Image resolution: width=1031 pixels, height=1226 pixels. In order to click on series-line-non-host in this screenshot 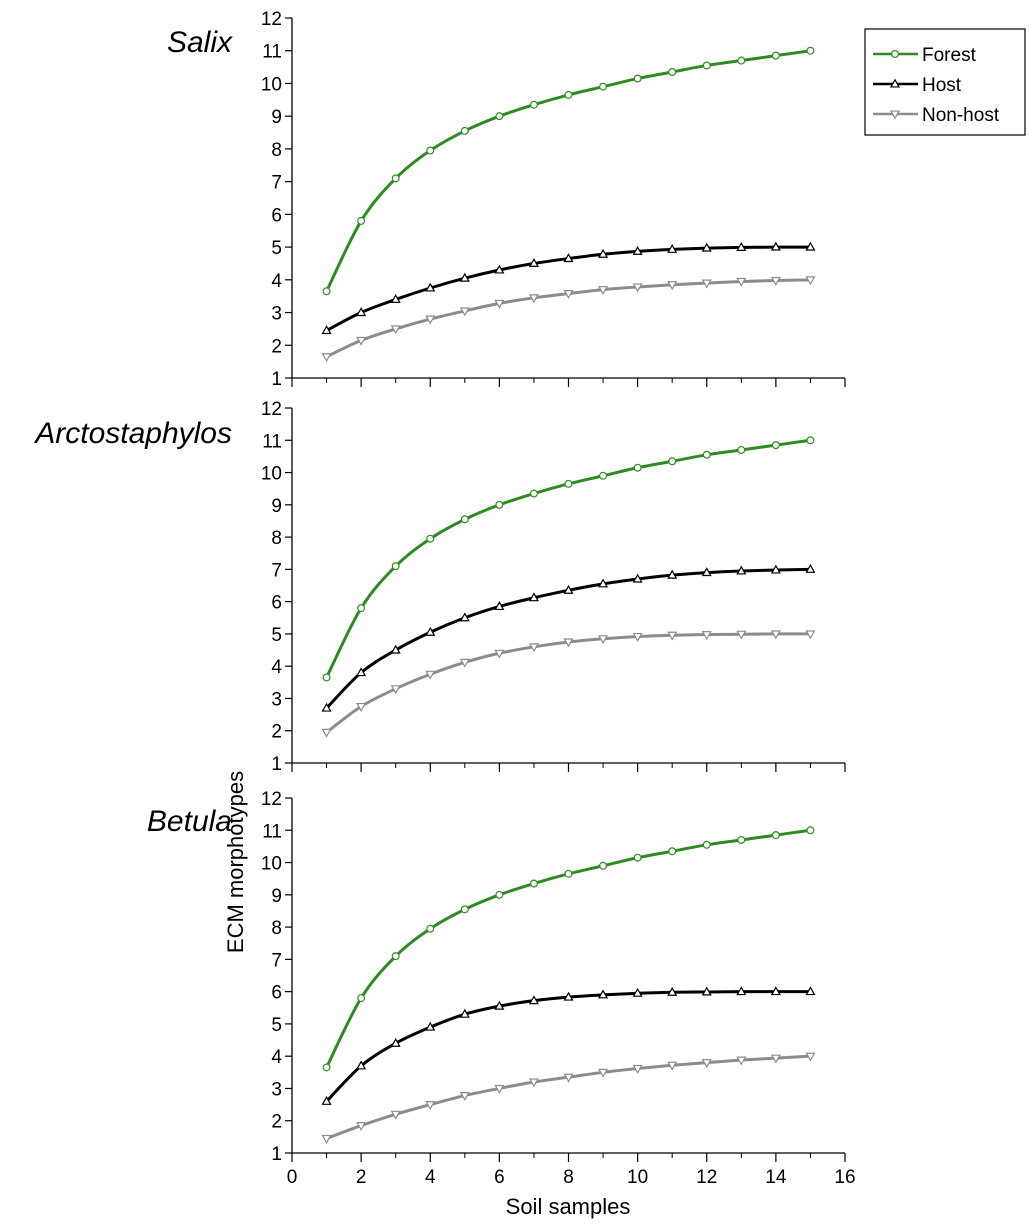, I will do `click(568, 1097)`.